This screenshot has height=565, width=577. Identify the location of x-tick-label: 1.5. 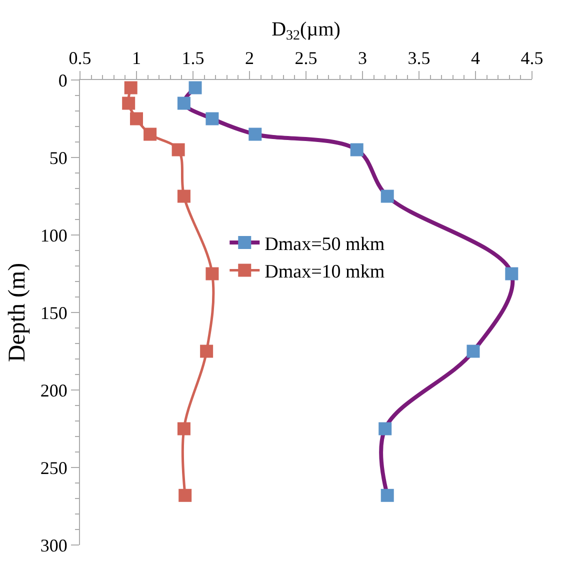
(193, 58).